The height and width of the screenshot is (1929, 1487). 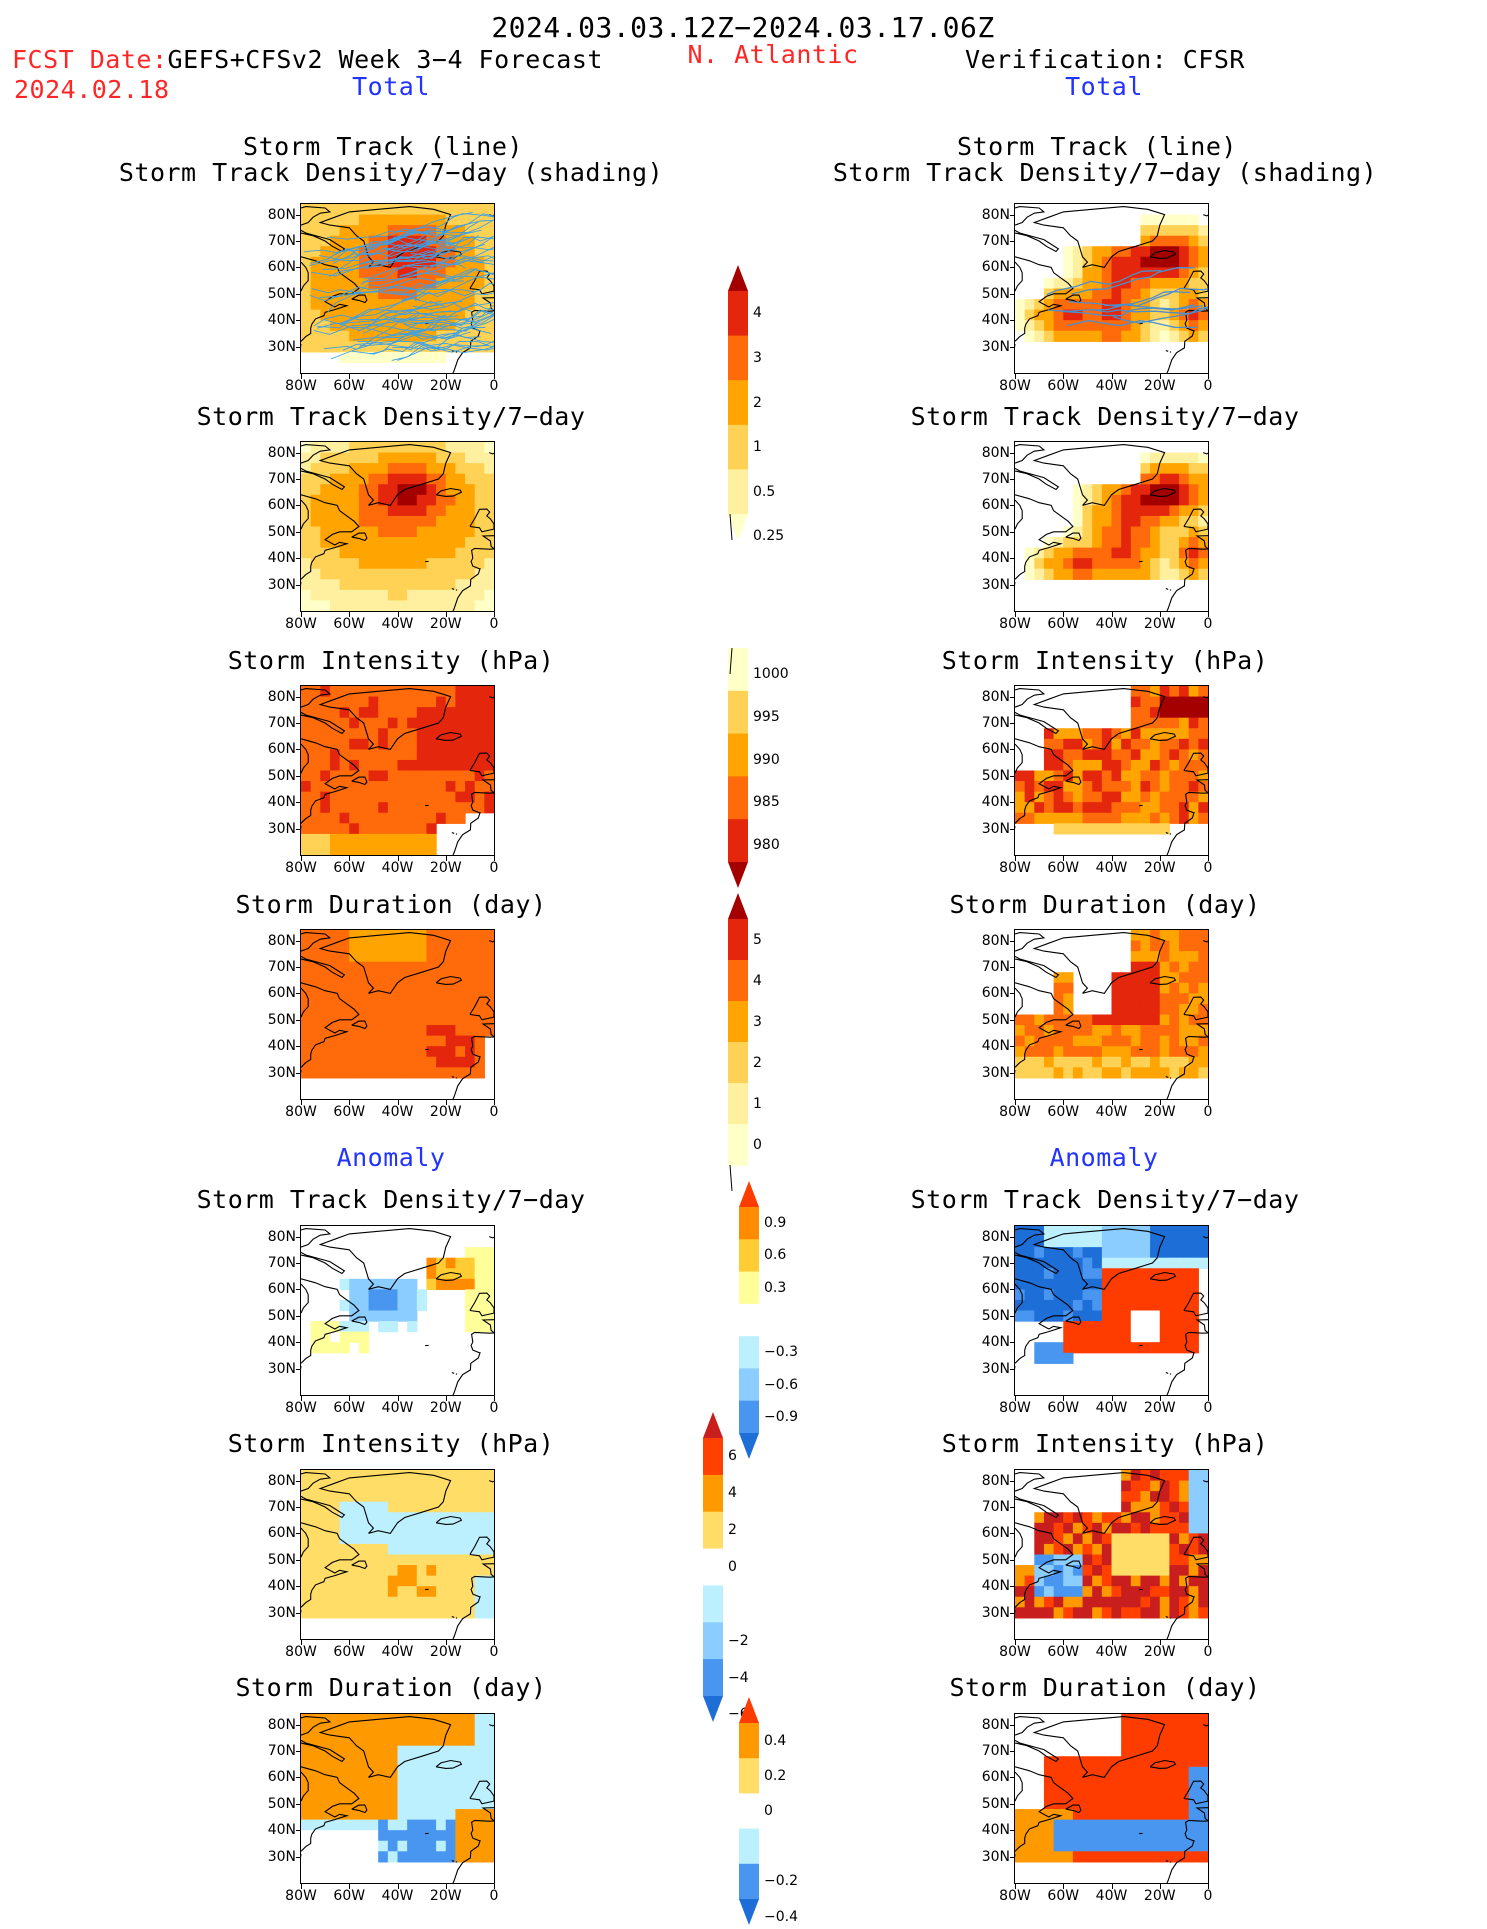 What do you see at coordinates (301, 624) in the screenshot?
I see `lon-tick-label: 80W` at bounding box center [301, 624].